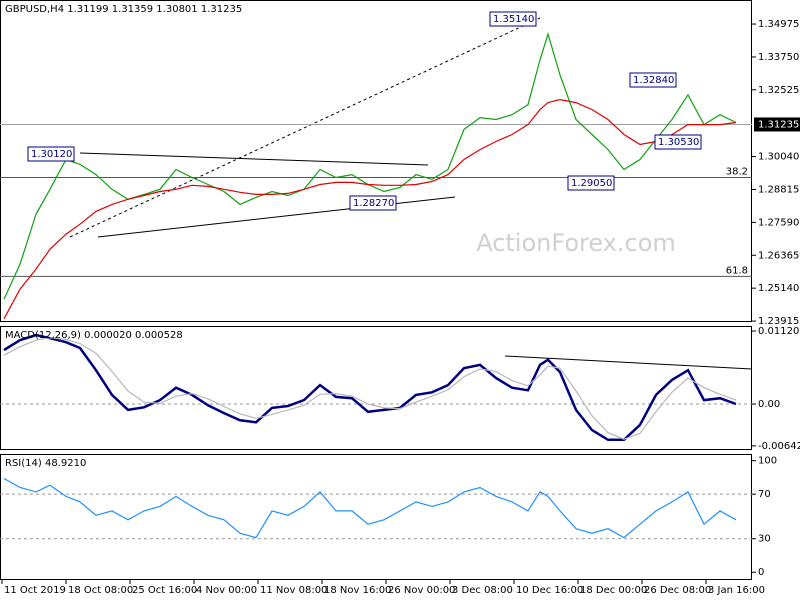 Image resolution: width=800 pixels, height=600 pixels. Describe the element at coordinates (779, 446) in the screenshot. I see `y-tick-label: -0.00642` at that location.